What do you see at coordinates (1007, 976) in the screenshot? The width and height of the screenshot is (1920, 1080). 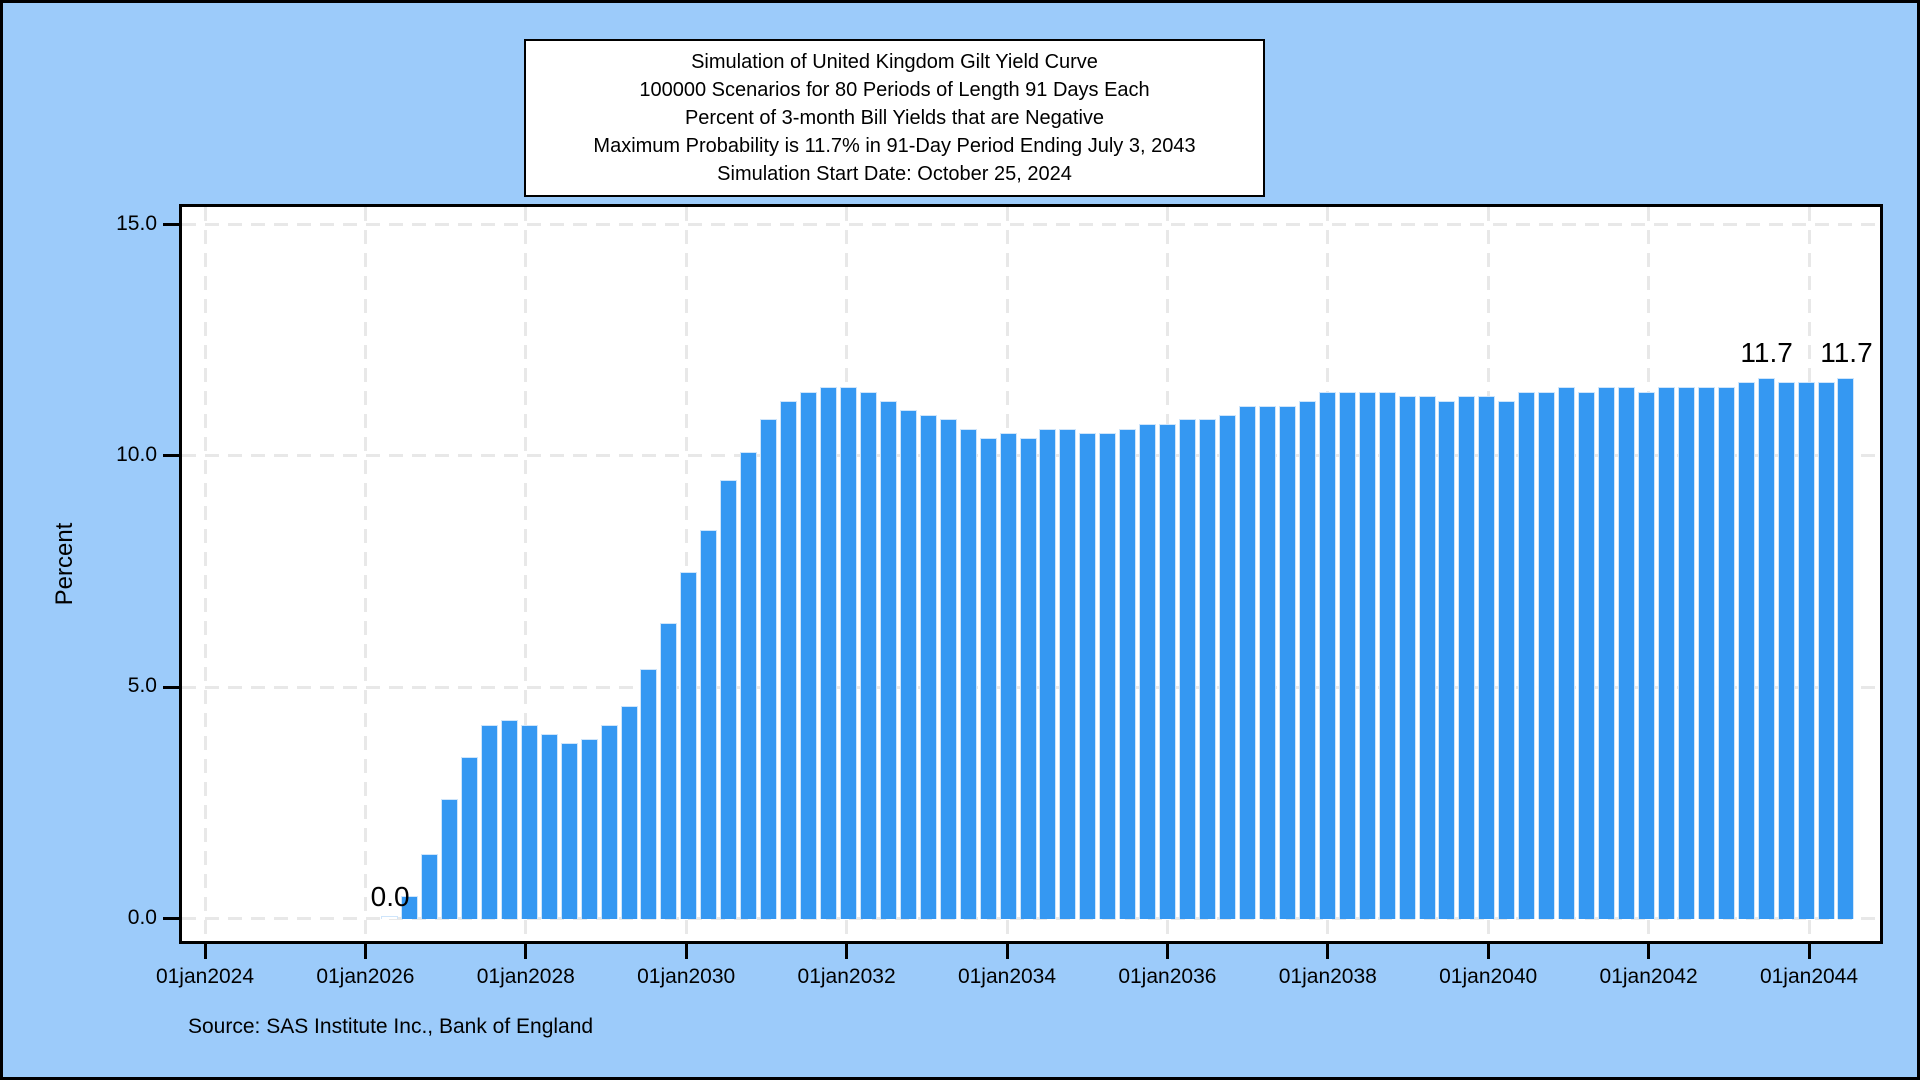 I see `x-tick-label: 01jan2034` at bounding box center [1007, 976].